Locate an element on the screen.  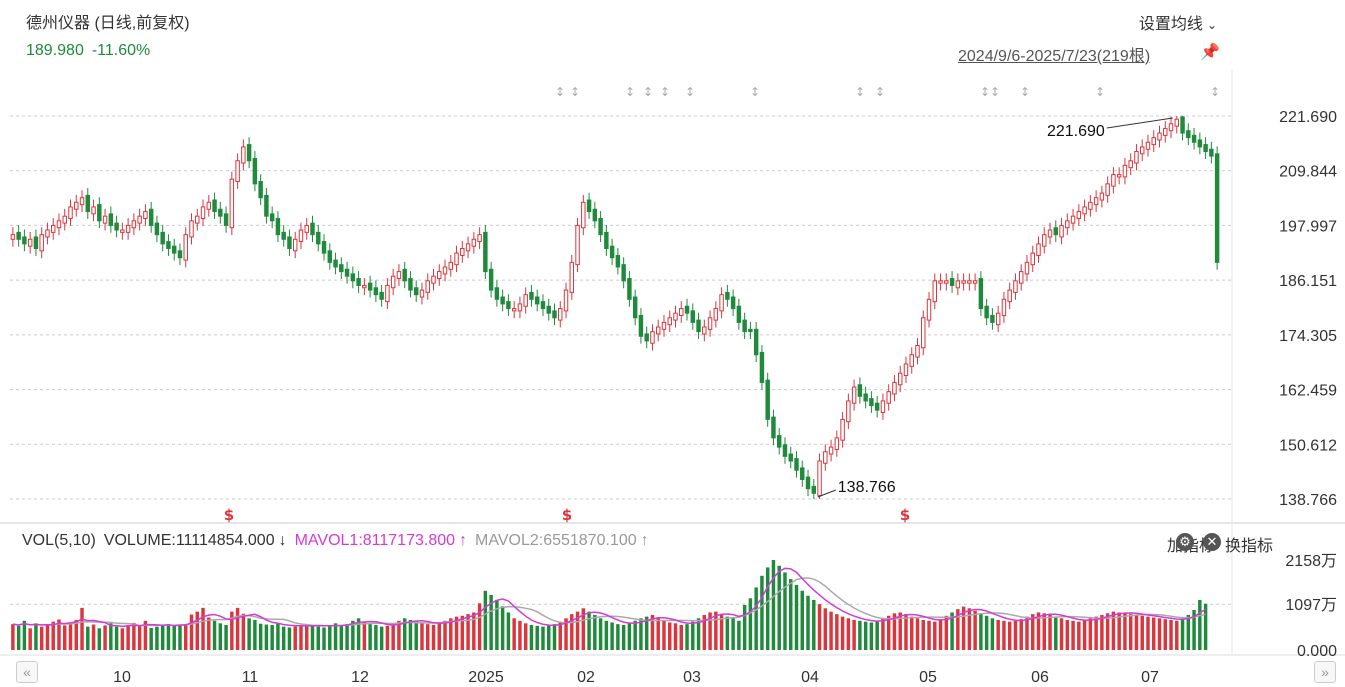
price-tick-label: 209.844 is located at coordinates (1308, 172).